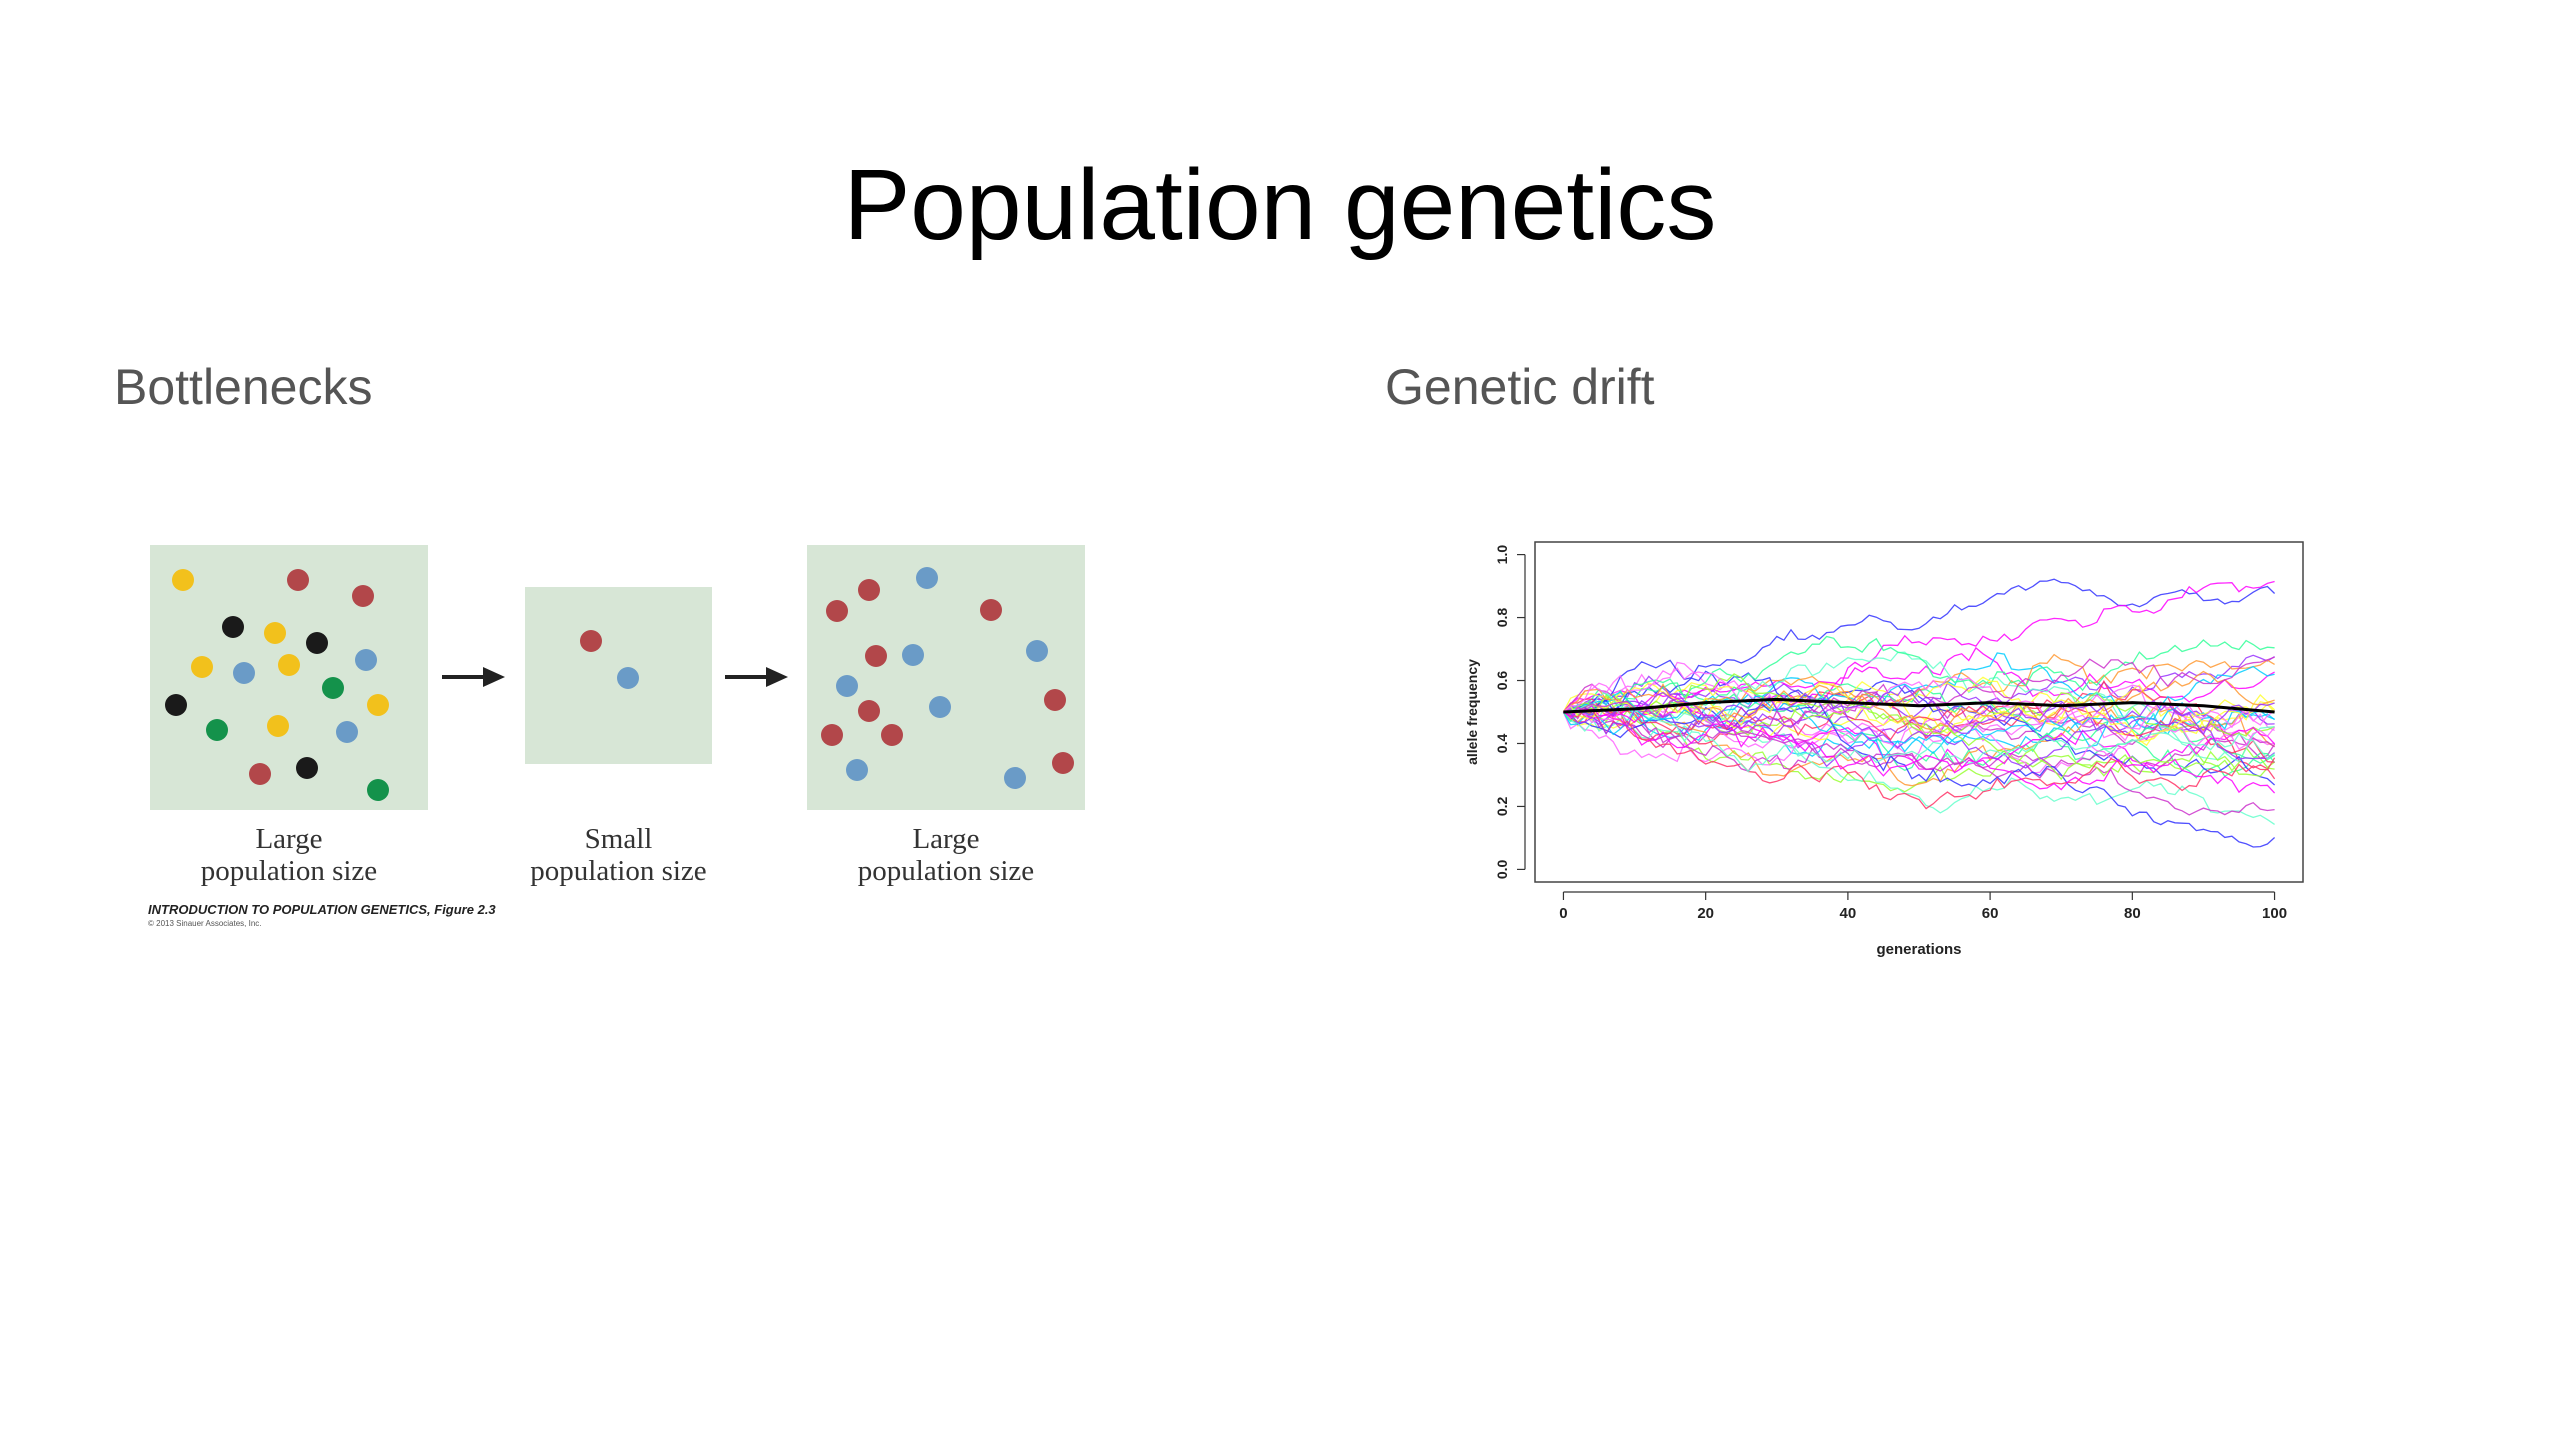 The image size is (2560, 1440). Describe the element at coordinates (1280, 205) in the screenshot. I see `slide-title: Population genetics` at that location.